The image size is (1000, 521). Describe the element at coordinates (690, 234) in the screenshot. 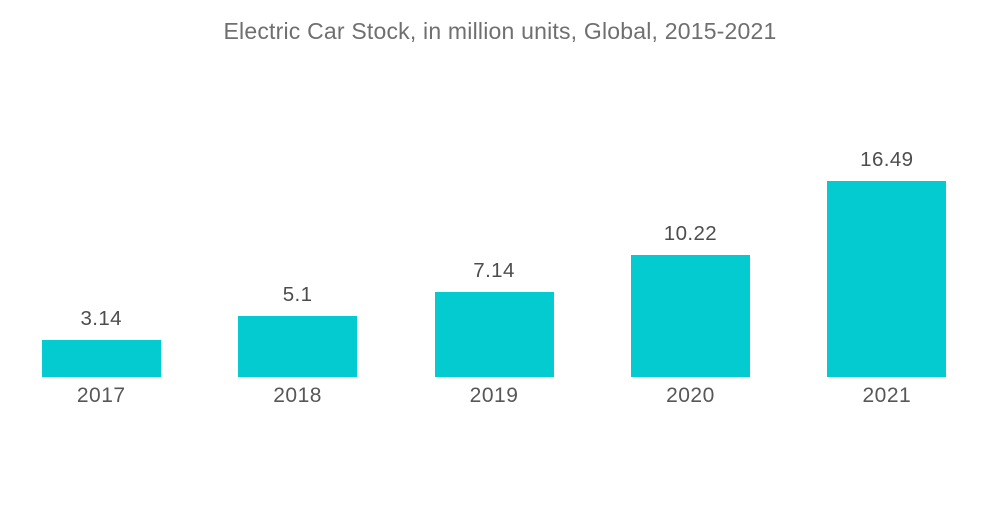

I see `value-label: 10.22` at that location.